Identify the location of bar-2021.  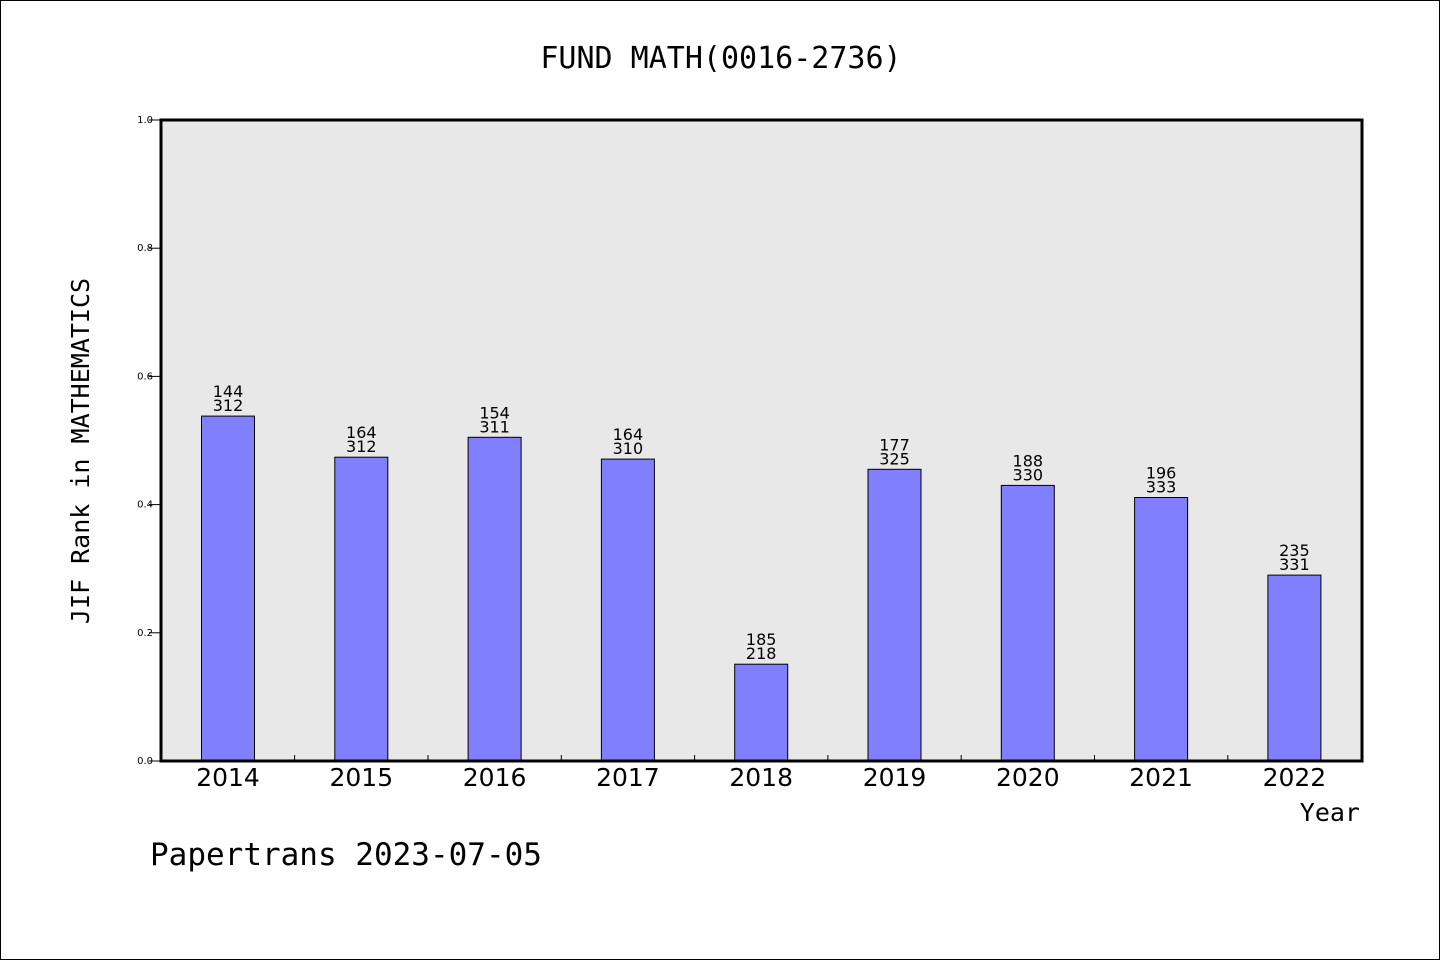
(1161, 629).